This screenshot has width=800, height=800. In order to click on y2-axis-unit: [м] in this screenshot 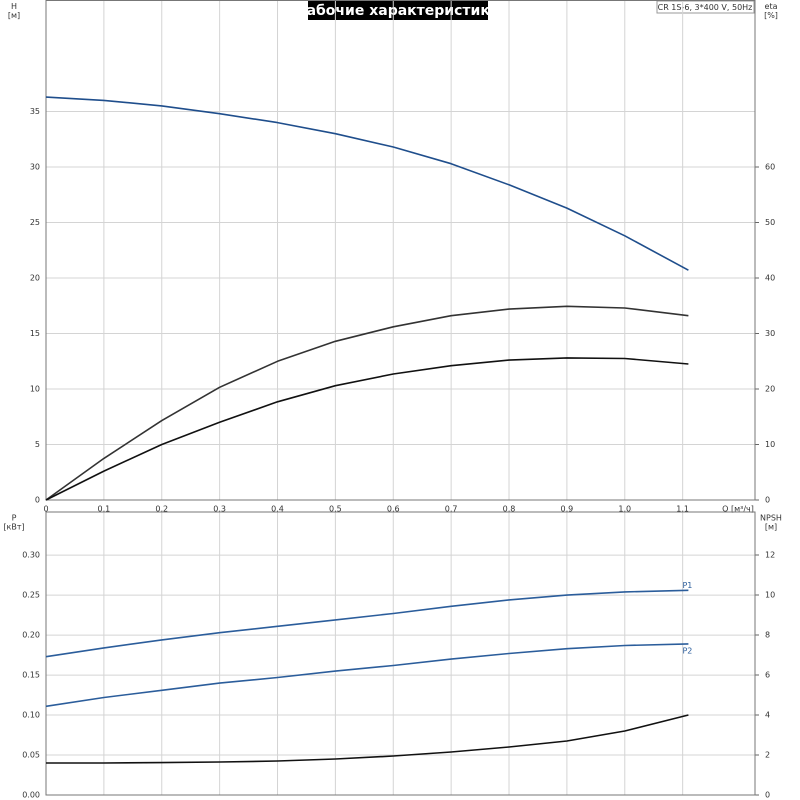, I will do `click(771, 527)`.